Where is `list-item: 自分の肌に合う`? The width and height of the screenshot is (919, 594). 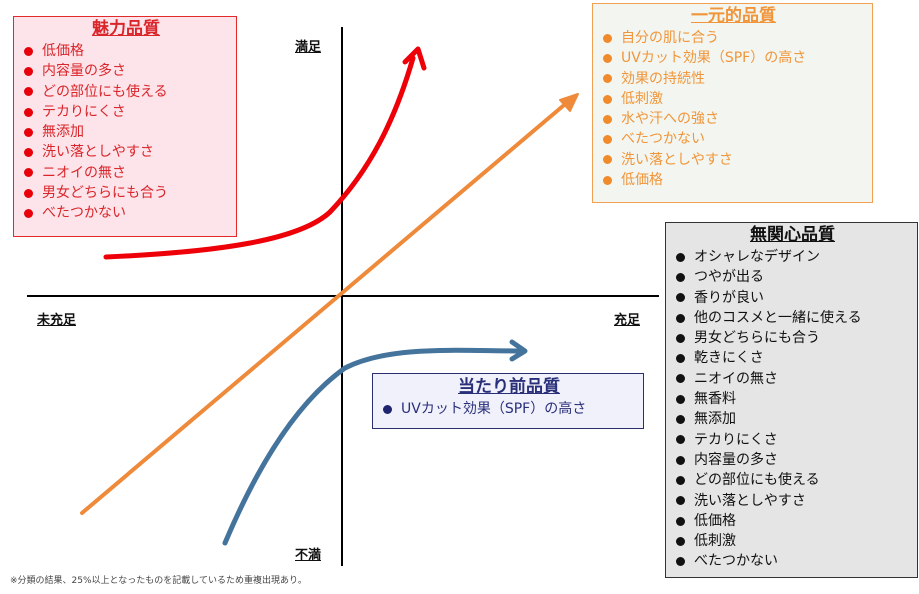
list-item: 自分の肌に合う is located at coordinates (733, 38).